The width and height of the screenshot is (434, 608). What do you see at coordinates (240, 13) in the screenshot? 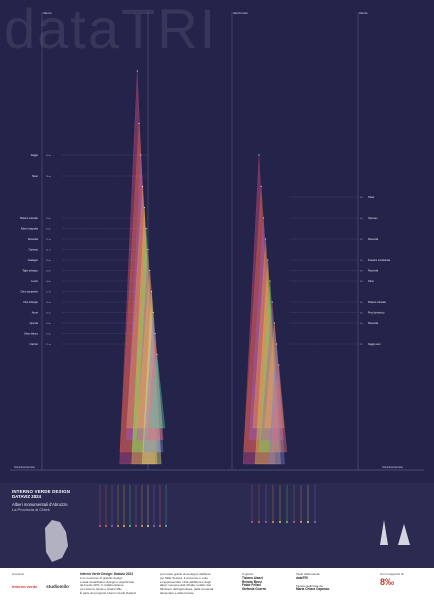
I see `center-axis-title: Altezza fusto` at bounding box center [240, 13].